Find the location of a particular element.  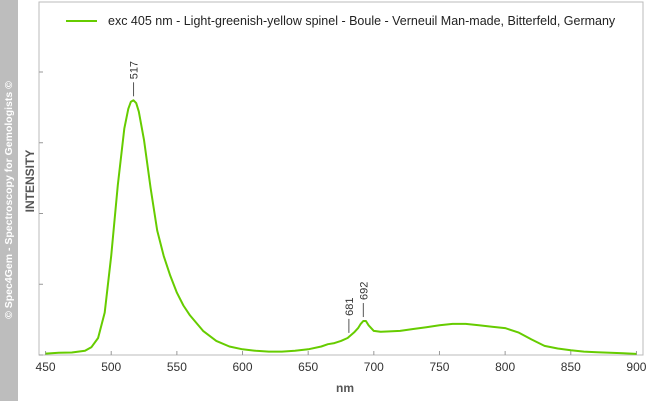

x-axis-title: nm is located at coordinates (345, 388).